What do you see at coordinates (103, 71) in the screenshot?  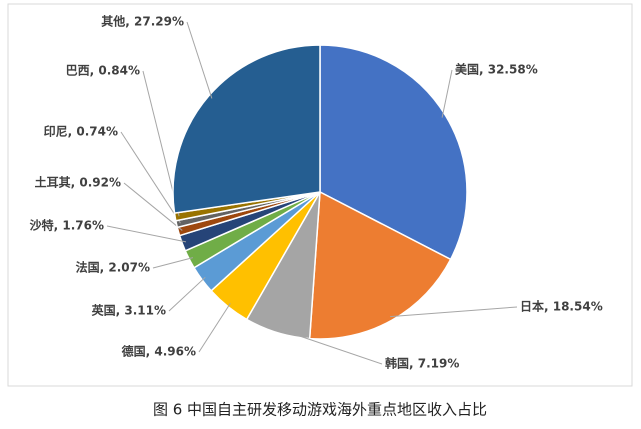 I see `data-label: 巴西, 0.84%` at bounding box center [103, 71].